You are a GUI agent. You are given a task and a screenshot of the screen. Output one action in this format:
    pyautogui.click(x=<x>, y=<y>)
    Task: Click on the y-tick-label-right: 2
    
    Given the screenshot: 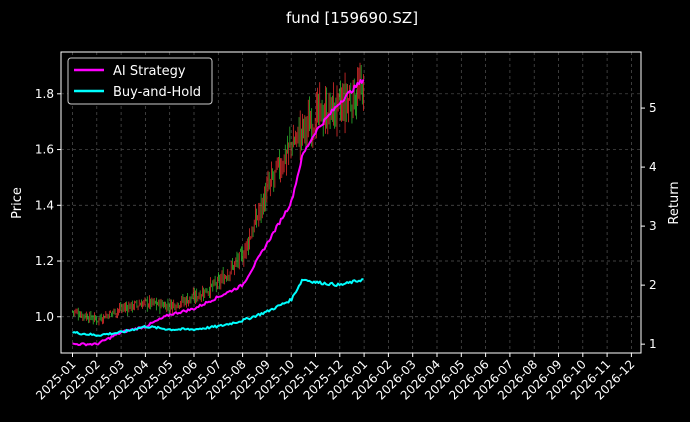 What is the action you would take?
    pyautogui.click(x=653, y=285)
    